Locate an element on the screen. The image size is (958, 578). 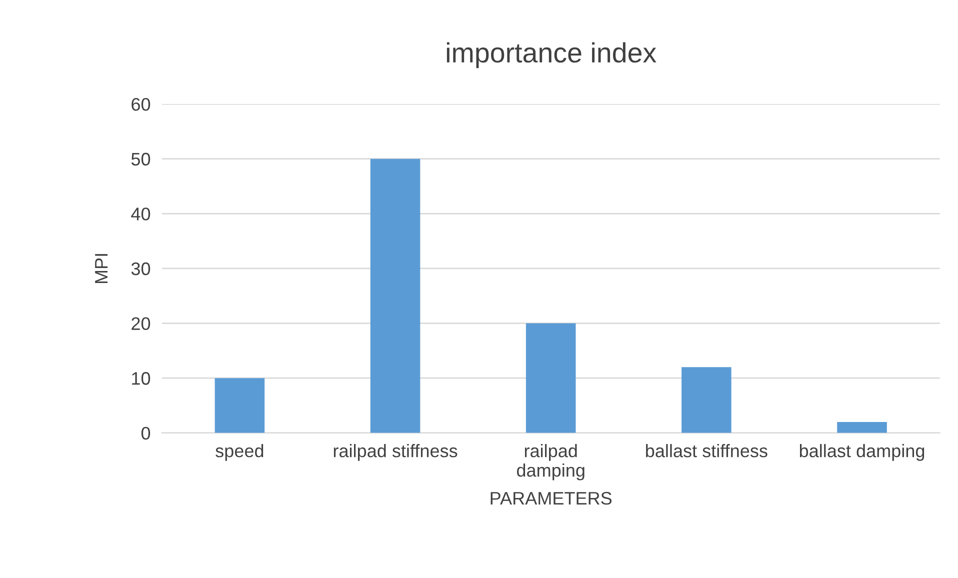
x-tick-label: ballast stiffness is located at coordinates (707, 451).